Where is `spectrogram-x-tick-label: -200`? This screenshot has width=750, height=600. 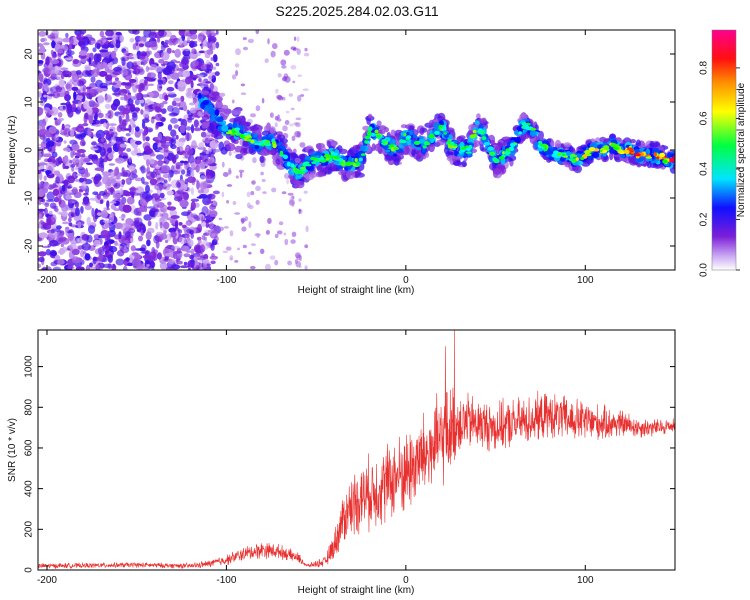 spectrogram-x-tick-label: -200 is located at coordinates (47, 280).